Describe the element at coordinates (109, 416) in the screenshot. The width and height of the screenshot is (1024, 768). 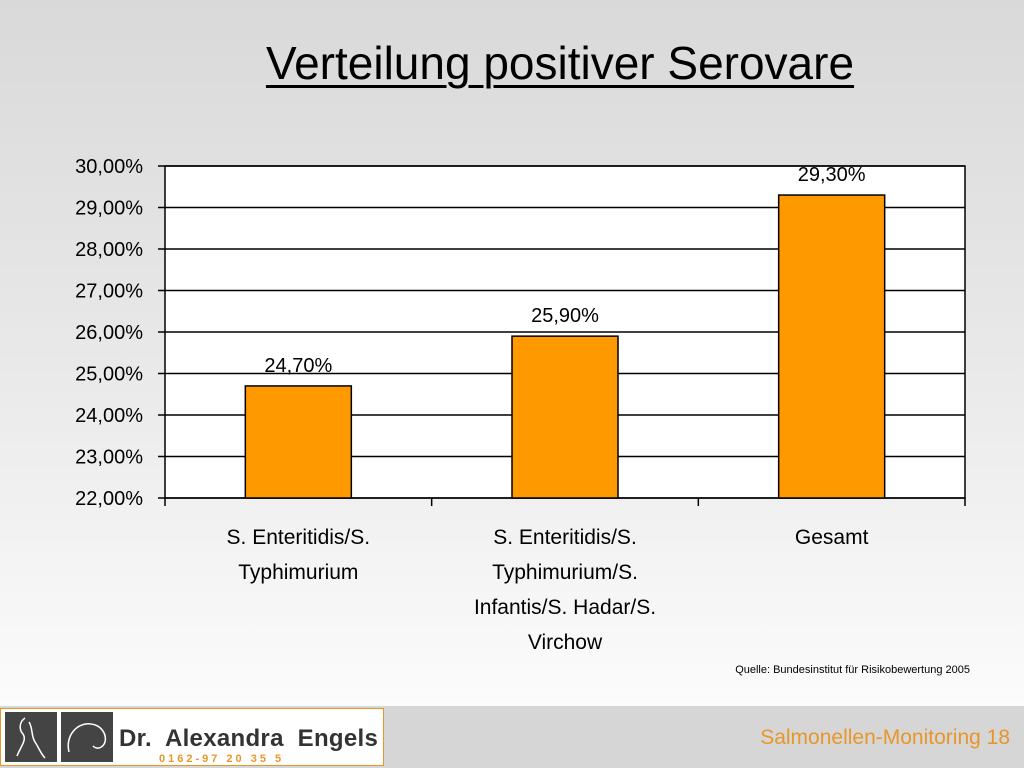
I see `y-tick-label: 24,00%` at that location.